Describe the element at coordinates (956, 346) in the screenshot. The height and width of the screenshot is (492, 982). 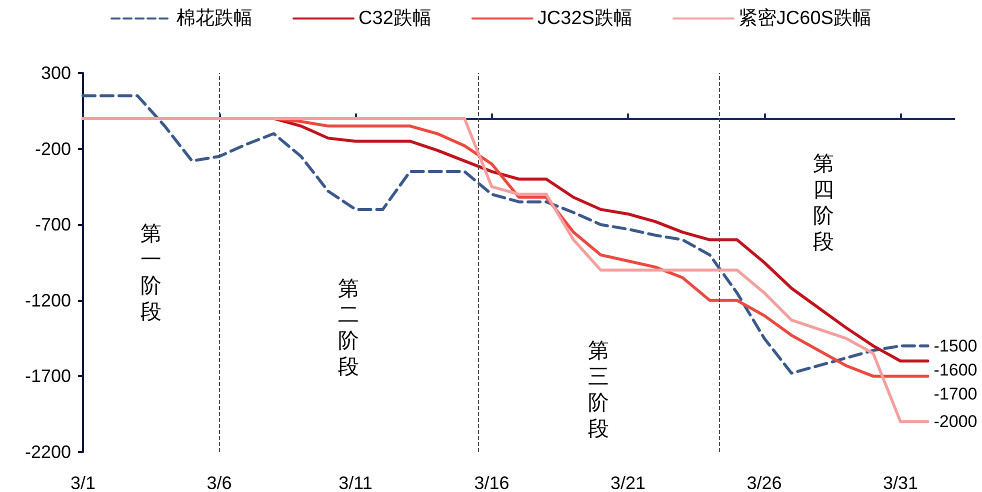
I see `data-label: -1500` at that location.